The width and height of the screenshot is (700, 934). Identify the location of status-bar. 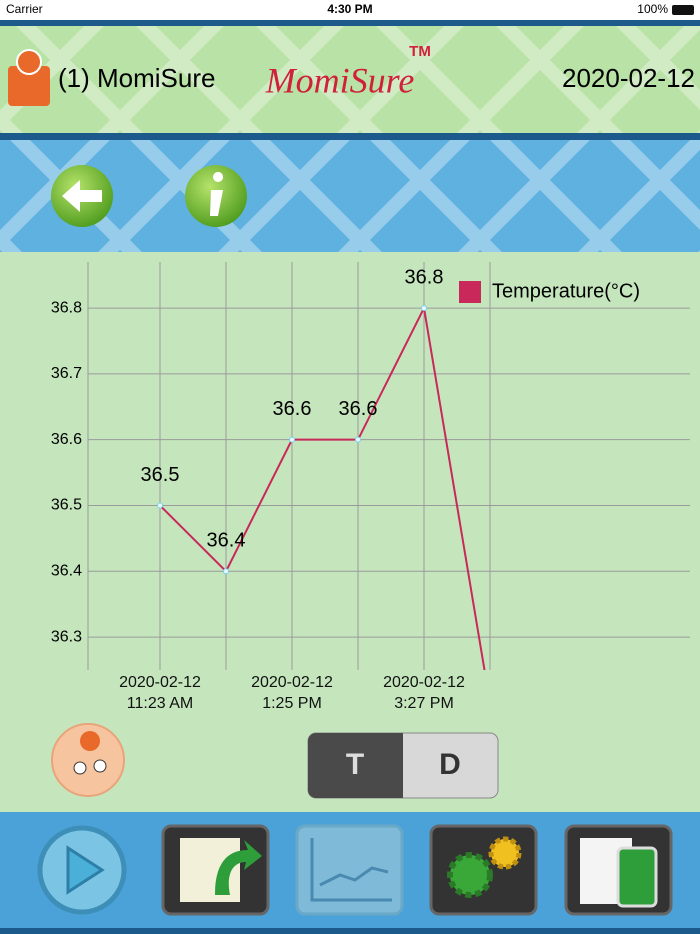
(350, 10).